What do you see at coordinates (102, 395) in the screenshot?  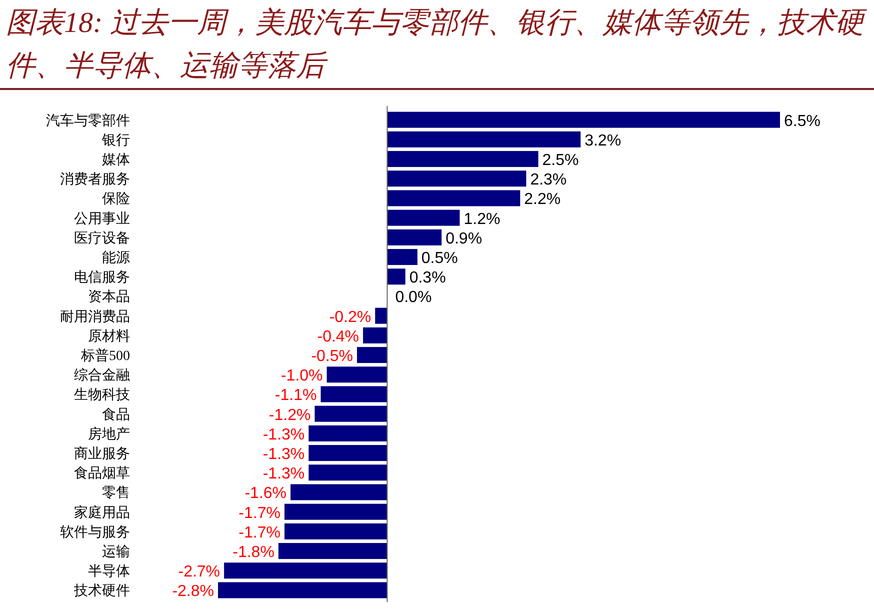 I see `y-tick-label: 生物科技` at bounding box center [102, 395].